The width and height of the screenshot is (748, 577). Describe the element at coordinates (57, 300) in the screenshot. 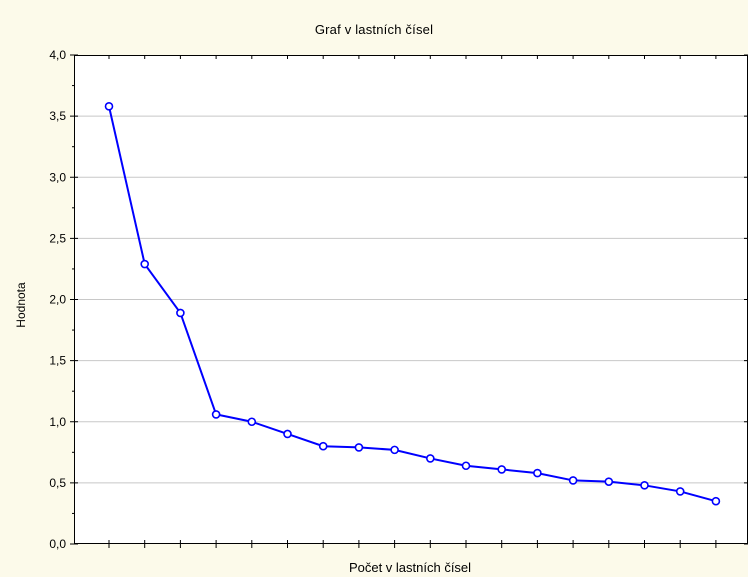

I see `y-tick-label: 2,0` at that location.